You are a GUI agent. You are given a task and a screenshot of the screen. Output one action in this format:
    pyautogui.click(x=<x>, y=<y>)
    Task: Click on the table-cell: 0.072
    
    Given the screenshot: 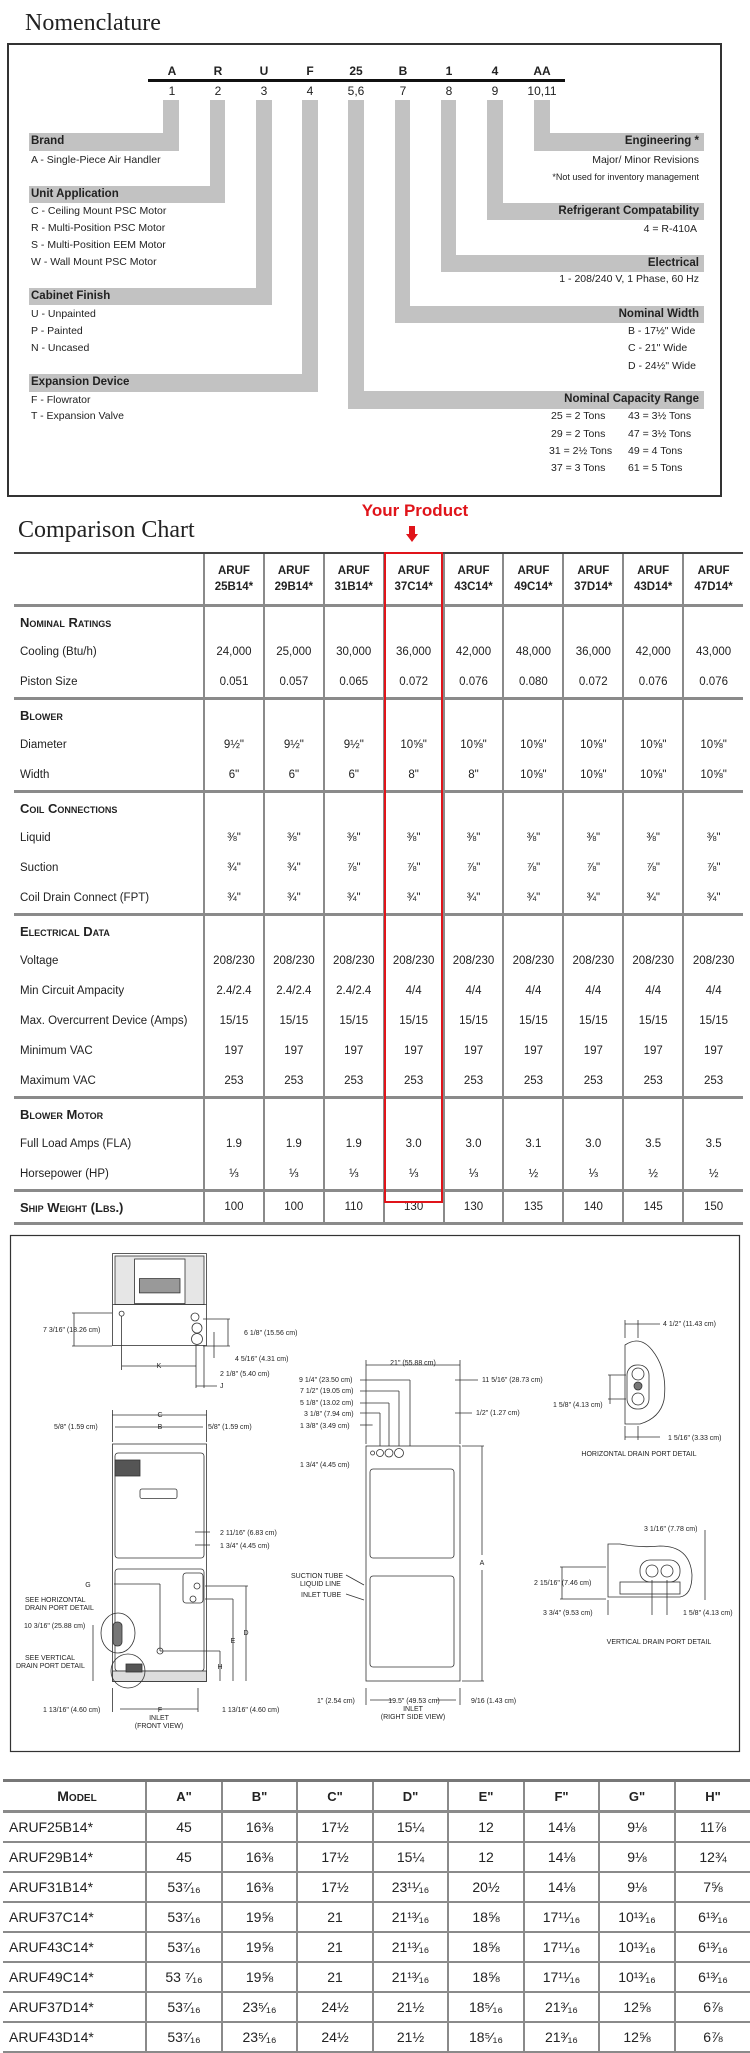 What is the action you would take?
    pyautogui.click(x=413, y=683)
    